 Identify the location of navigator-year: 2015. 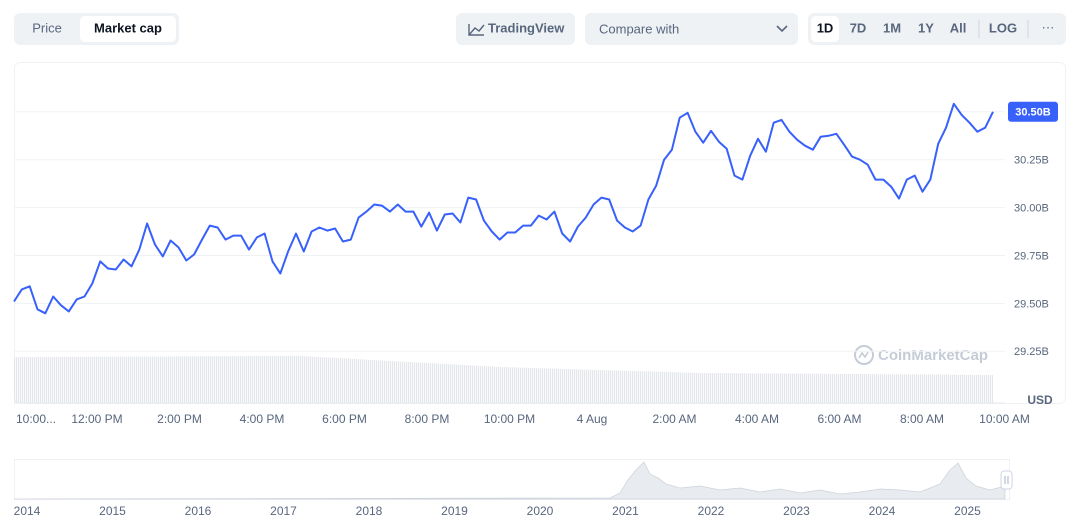
(112, 511).